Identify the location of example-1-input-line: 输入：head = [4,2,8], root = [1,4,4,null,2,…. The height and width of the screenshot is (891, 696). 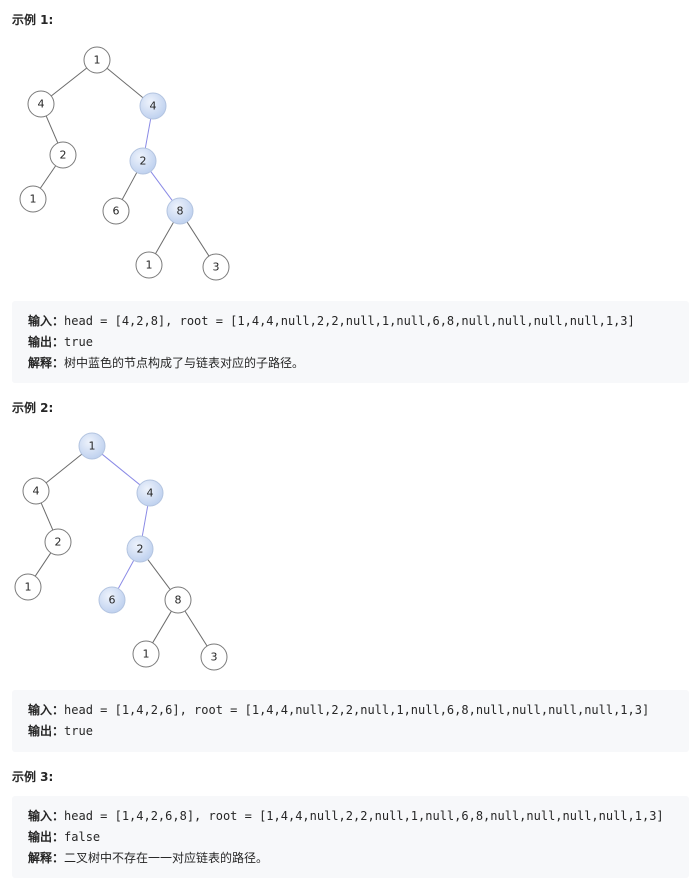
(331, 321).